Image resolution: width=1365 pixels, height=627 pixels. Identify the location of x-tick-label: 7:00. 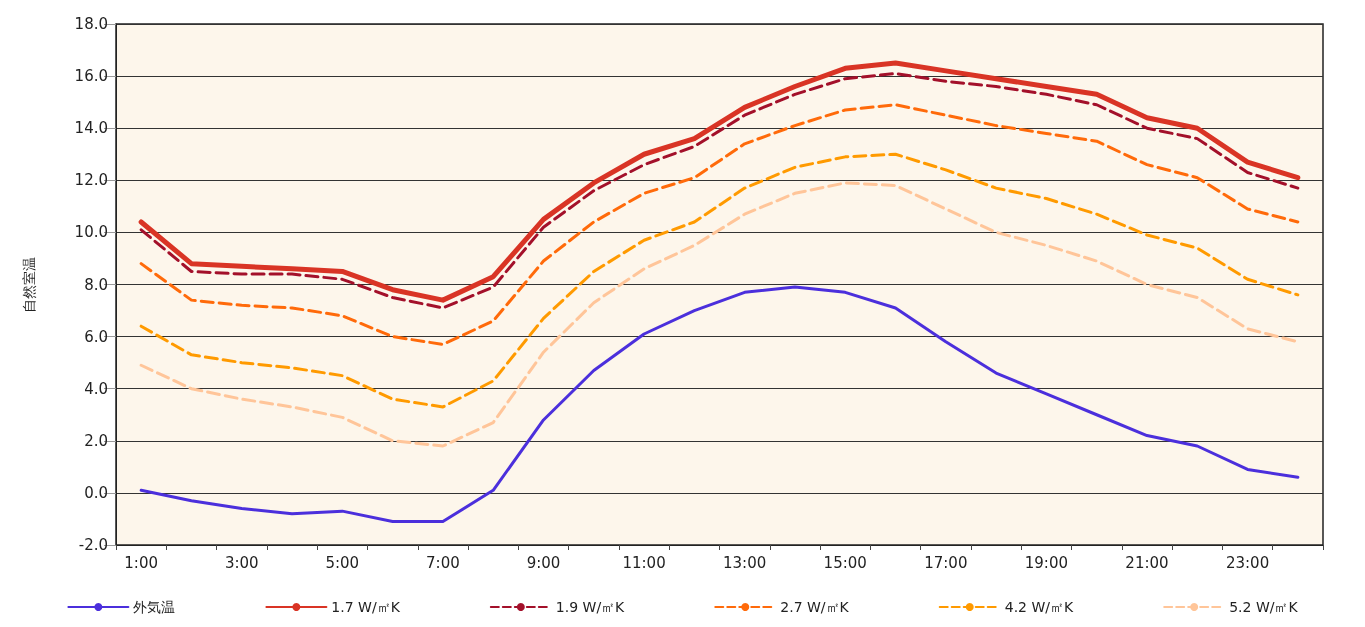
(443, 562).